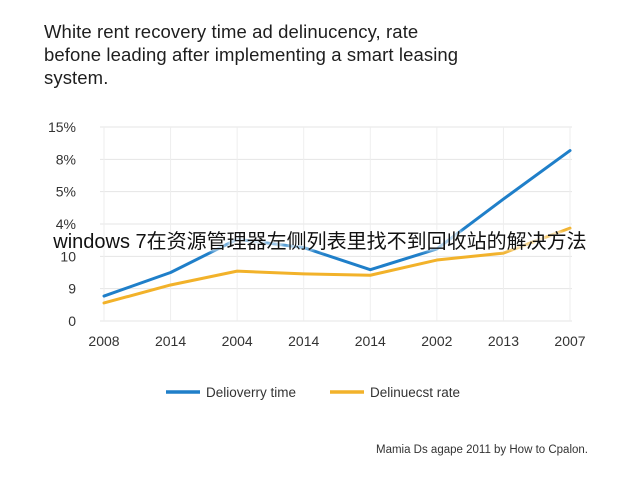 This screenshot has width=640, height=480. Describe the element at coordinates (68, 256) in the screenshot. I see `y-tick-label: 10` at that location.